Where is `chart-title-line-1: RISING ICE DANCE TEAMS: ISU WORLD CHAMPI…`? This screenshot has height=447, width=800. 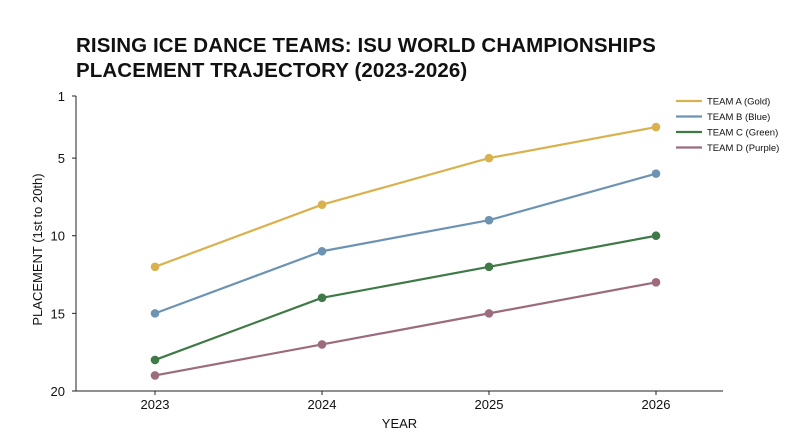 chart-title-line-1: RISING ICE DANCE TEAMS: ISU WORLD CHAMPI… is located at coordinates (366, 45).